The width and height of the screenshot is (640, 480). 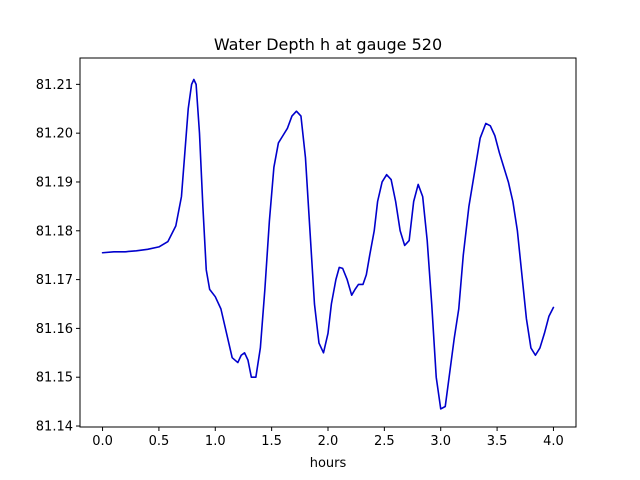 What do you see at coordinates (384, 441) in the screenshot?
I see `x-tick-label: 2.5` at bounding box center [384, 441].